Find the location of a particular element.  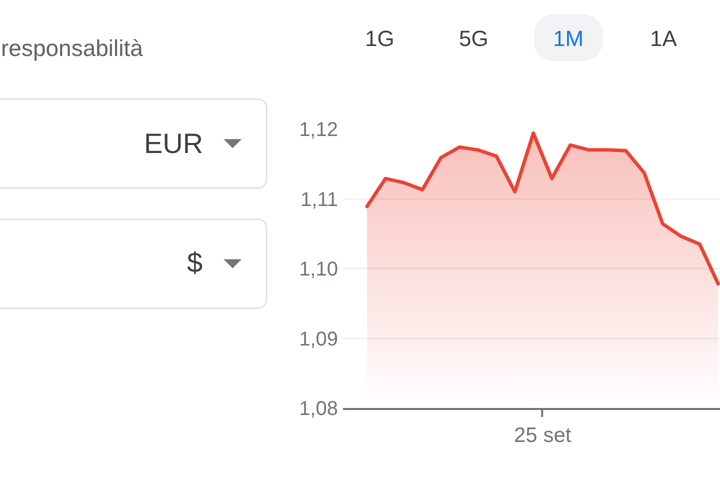

text: 25 set is located at coordinates (543, 435).